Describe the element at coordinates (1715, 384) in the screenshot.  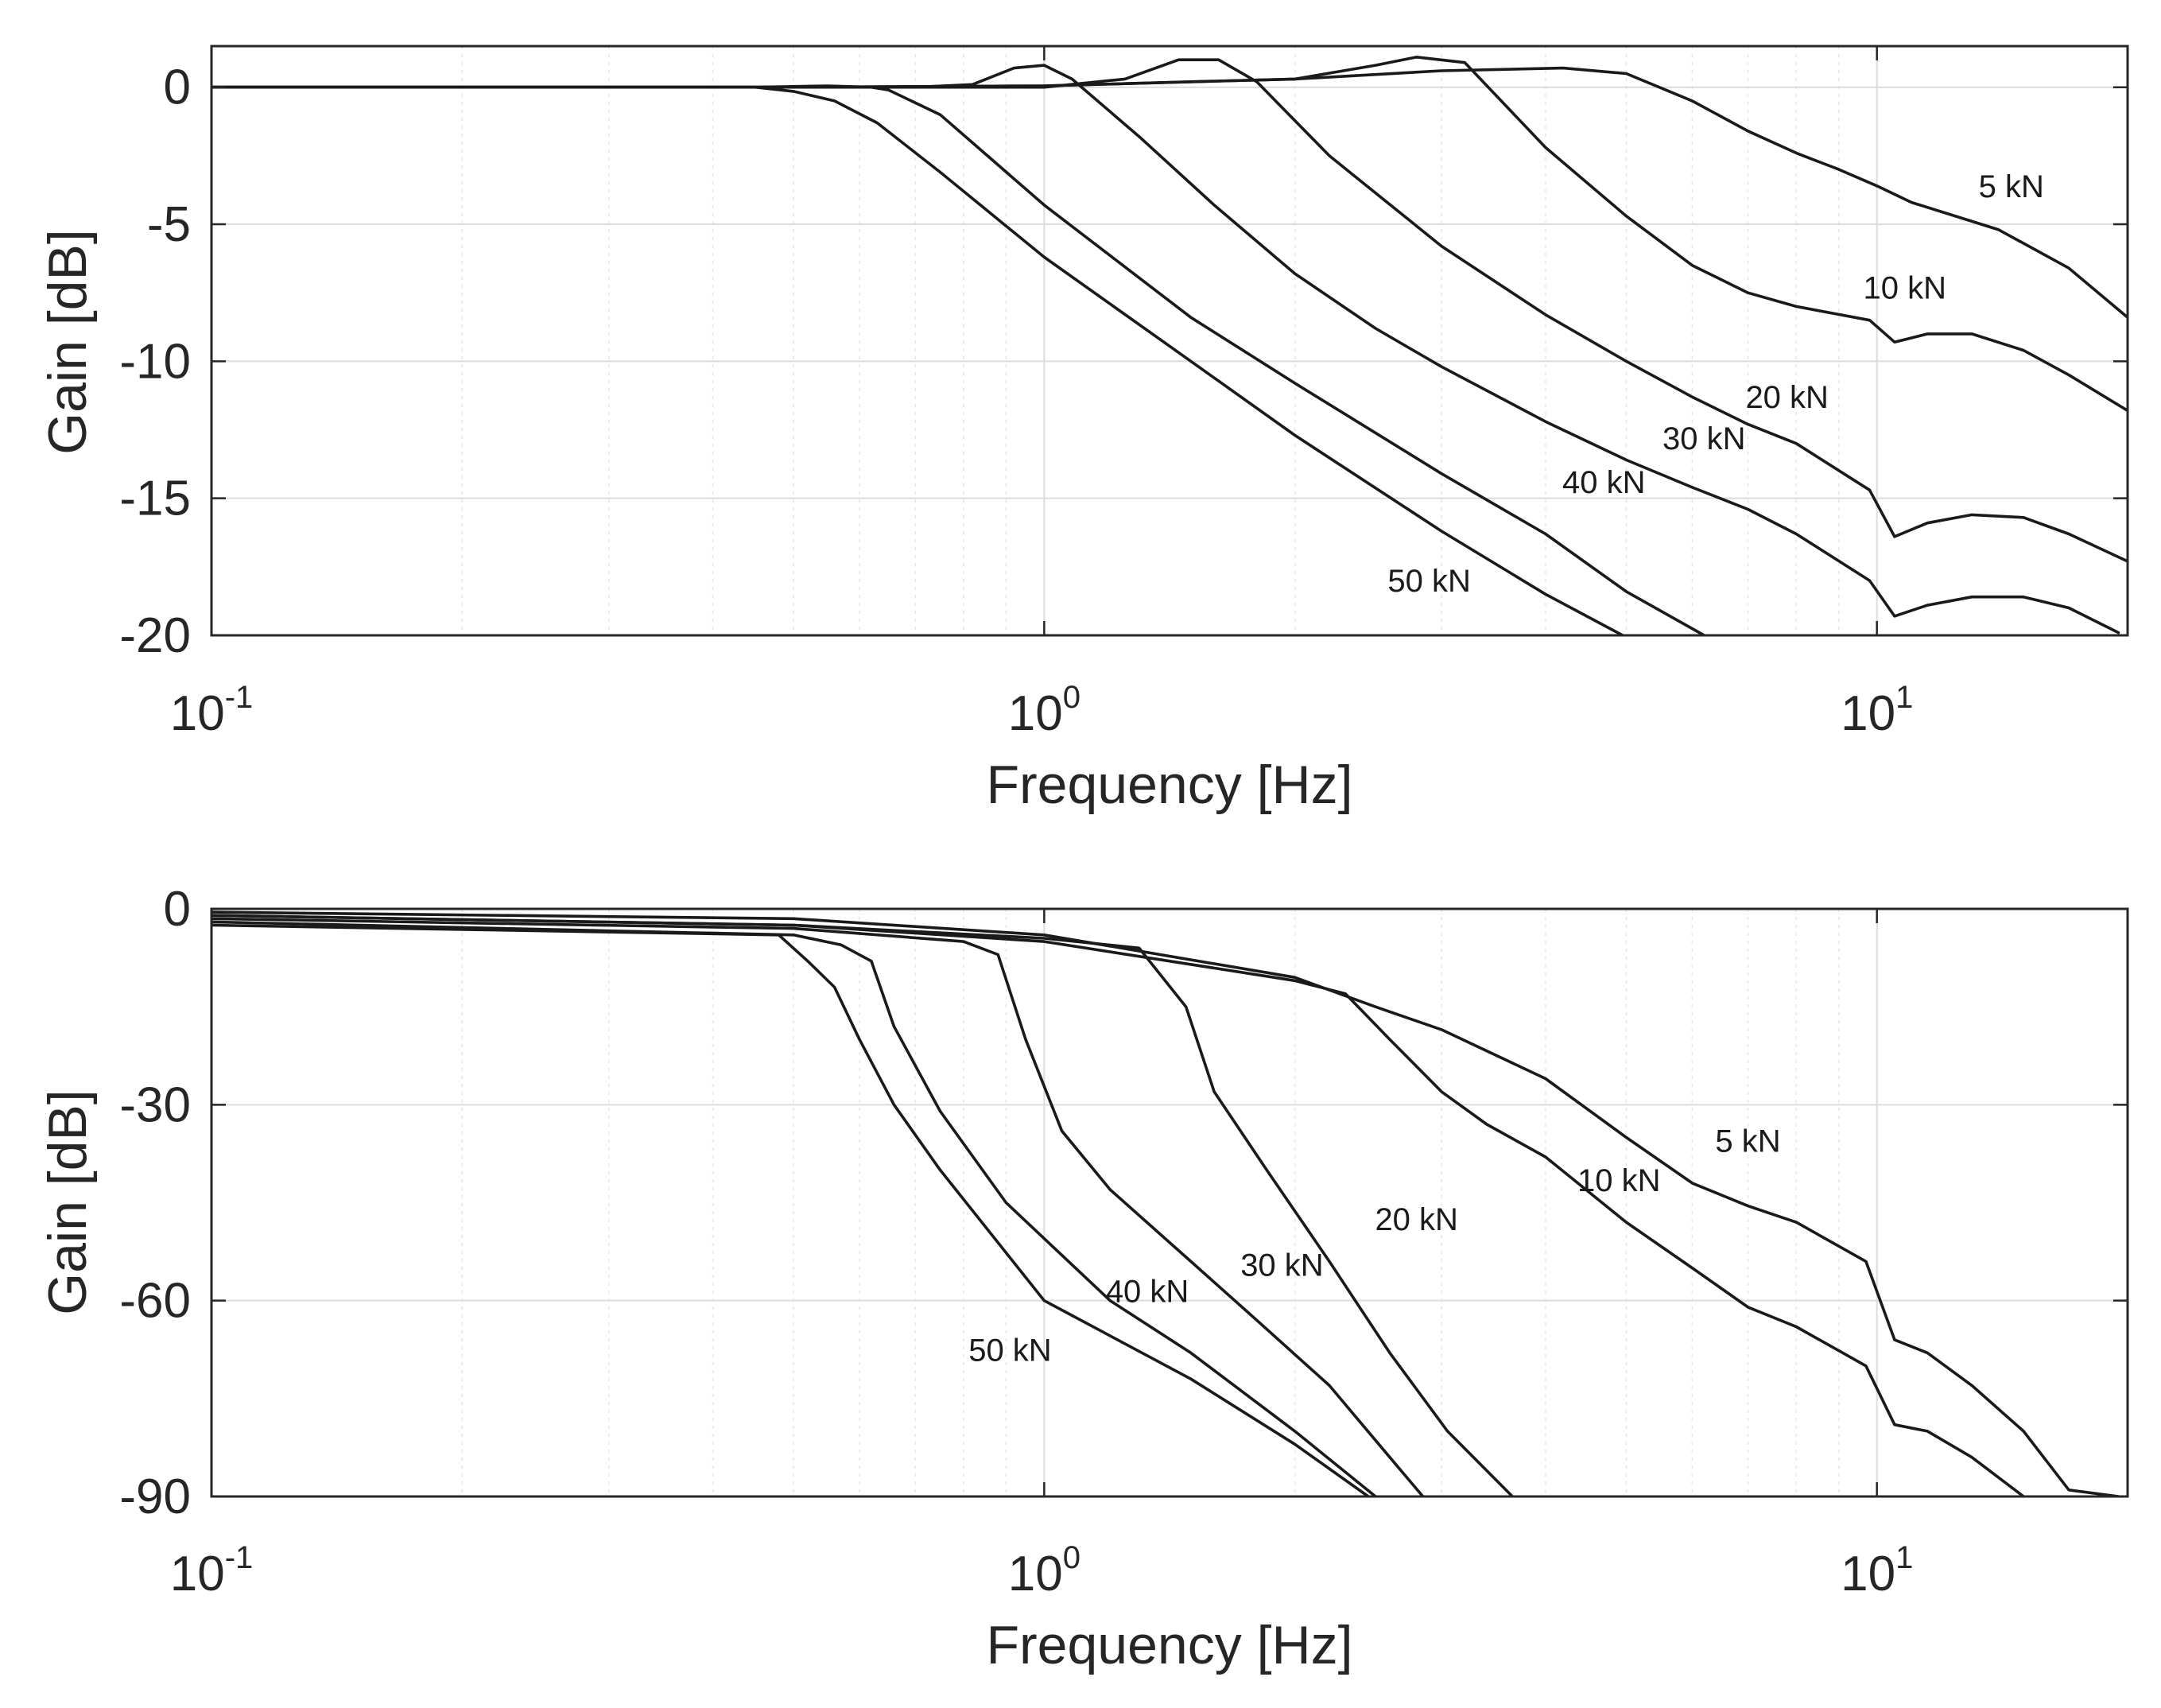
I see `curve-labels-top: 5 kN 10 kN 20 kN 30 kN 40 kN 50 kN` at that location.